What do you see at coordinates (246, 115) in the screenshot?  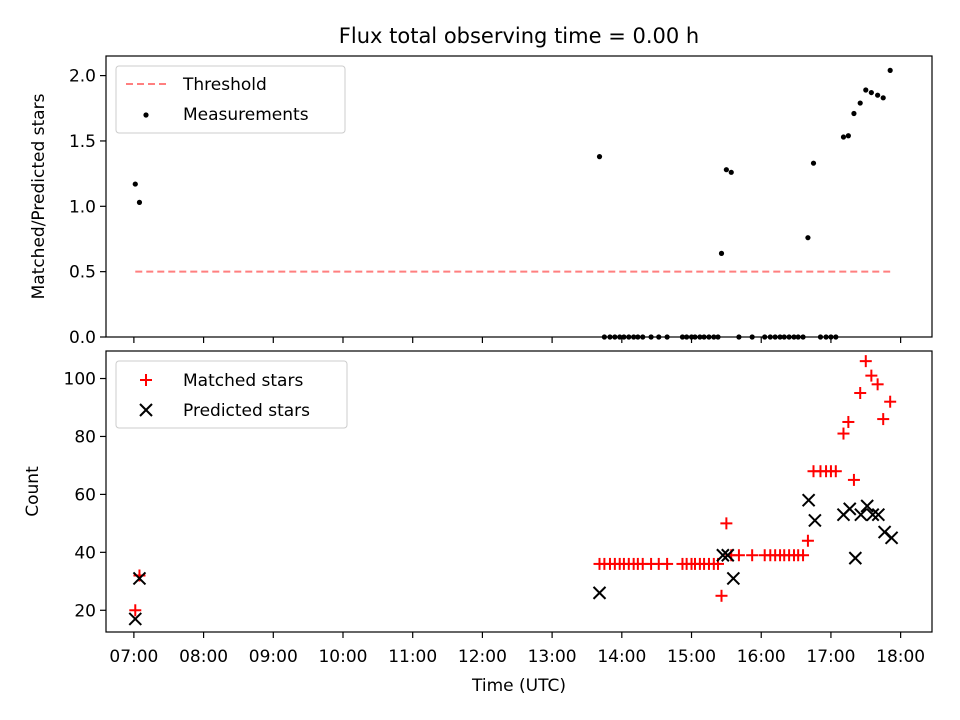 I see `legend-measurements-label: Measurements` at bounding box center [246, 115].